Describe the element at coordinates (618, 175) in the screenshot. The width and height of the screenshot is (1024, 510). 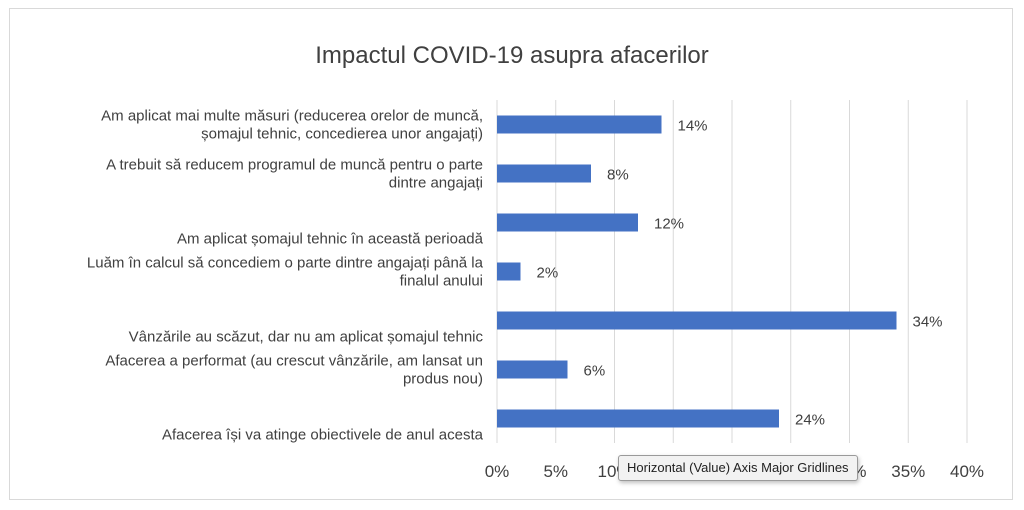
I see `data-label: 8%` at that location.